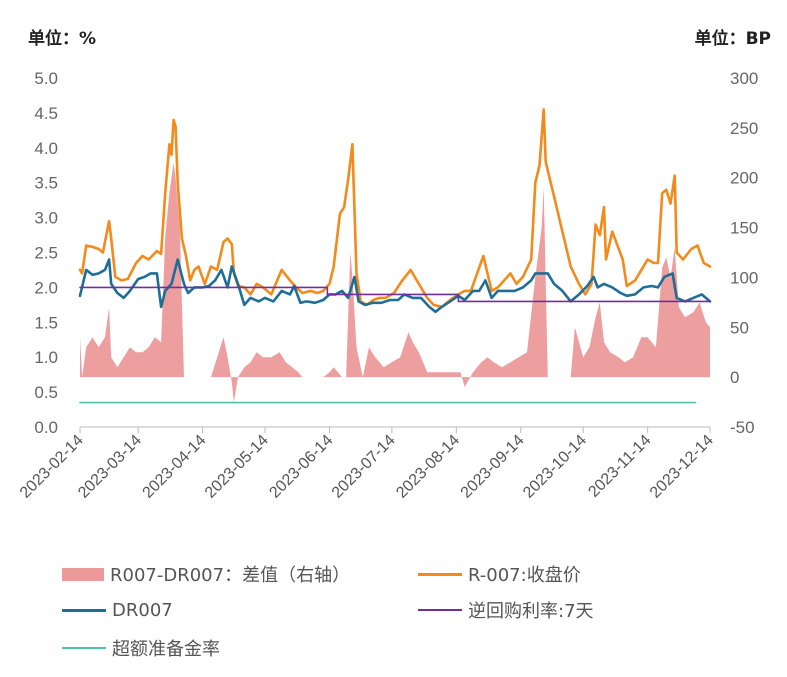 Image resolution: width=787 pixels, height=677 pixels. Describe the element at coordinates (744, 128) in the screenshot. I see `y-right-tick-label: 250` at that location.